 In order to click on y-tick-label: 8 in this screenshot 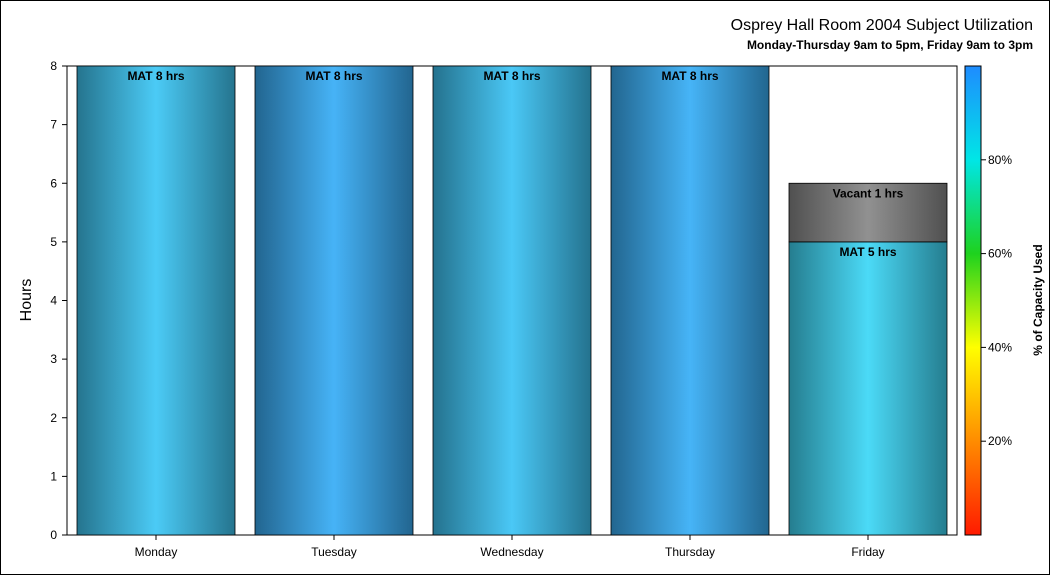, I will do `click(53, 66)`.